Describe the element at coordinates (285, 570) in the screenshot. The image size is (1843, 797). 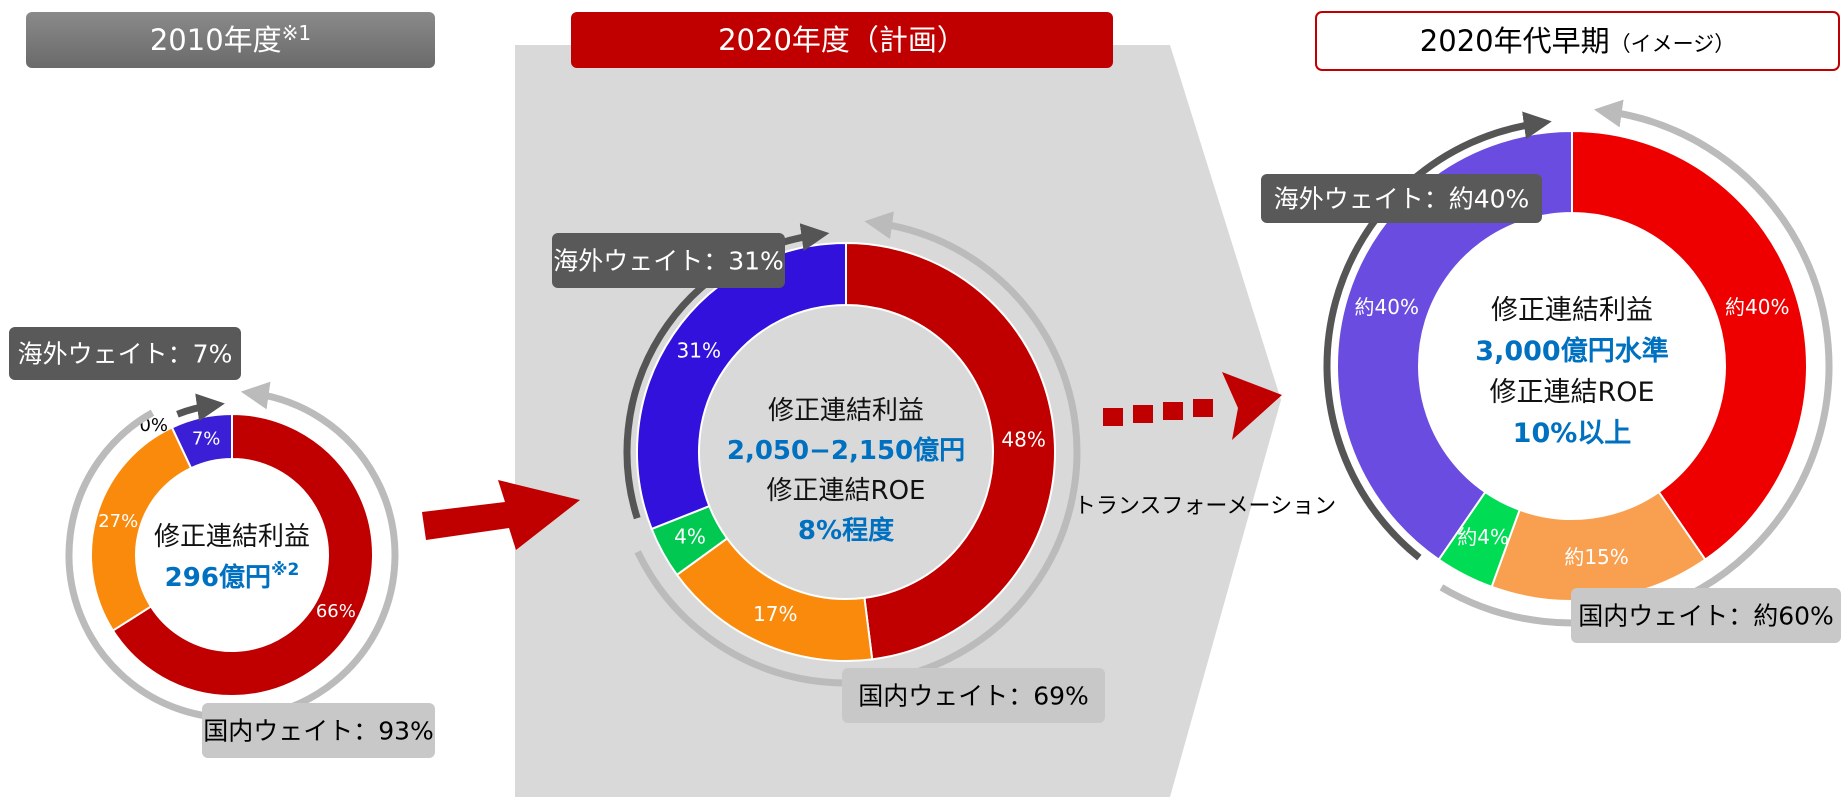
I see `center-note: ※2` at that location.